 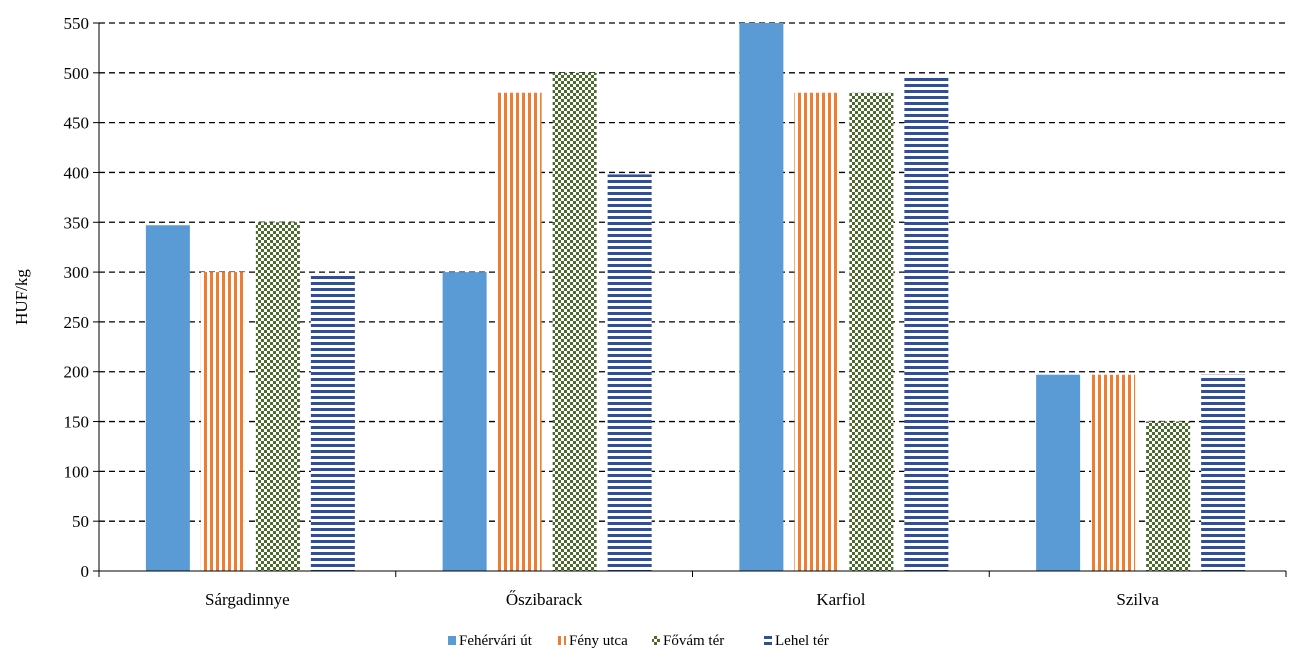 I want to click on legend: Fehérvári út Fény utca Fővám tér Lehel tér, so click(x=638, y=641).